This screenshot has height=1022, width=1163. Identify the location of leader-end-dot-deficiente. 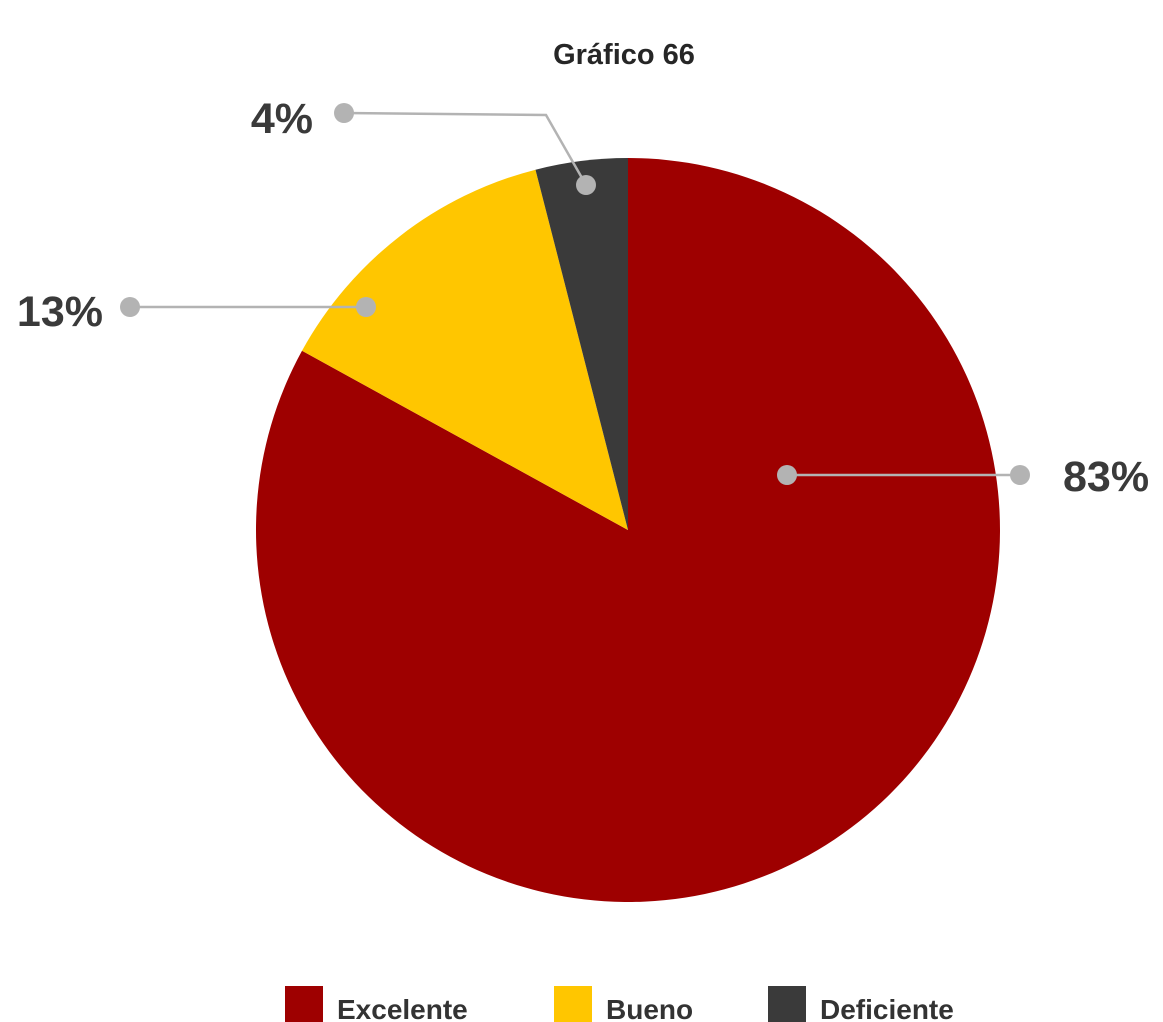
(344, 113).